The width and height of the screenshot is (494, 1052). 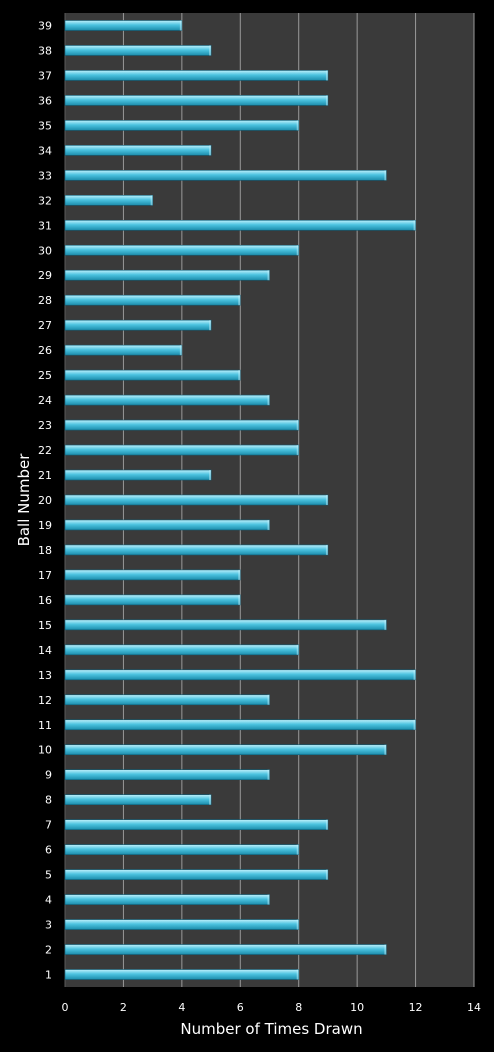 What do you see at coordinates (45, 625) in the screenshot?
I see `y-tick-label: 15` at bounding box center [45, 625].